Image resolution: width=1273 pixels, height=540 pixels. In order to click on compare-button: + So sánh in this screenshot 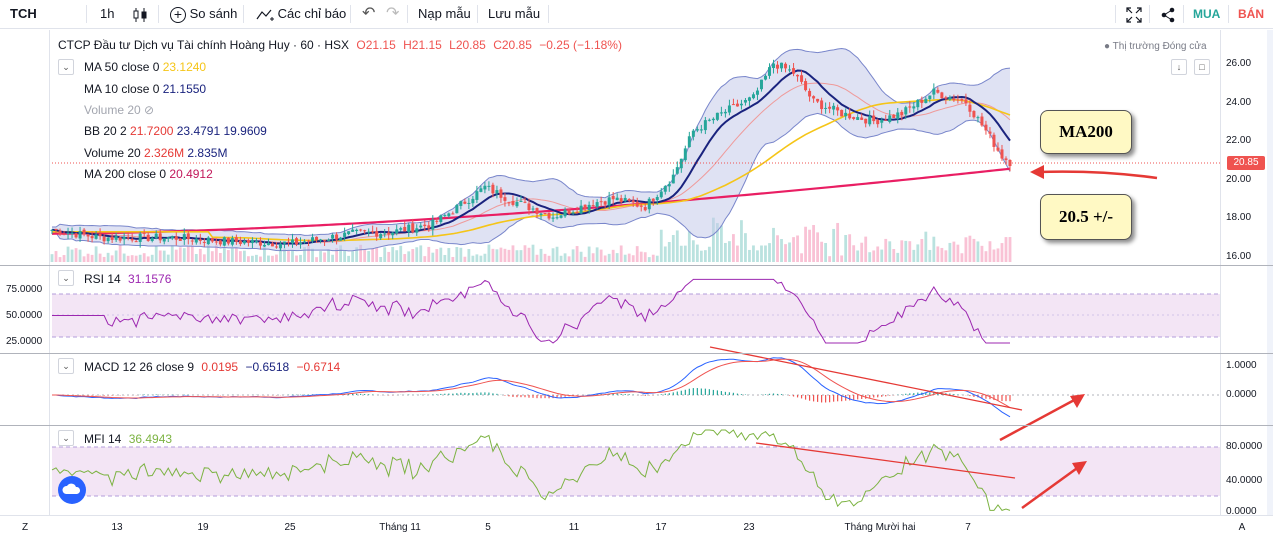, I will do `click(203, 14)`.